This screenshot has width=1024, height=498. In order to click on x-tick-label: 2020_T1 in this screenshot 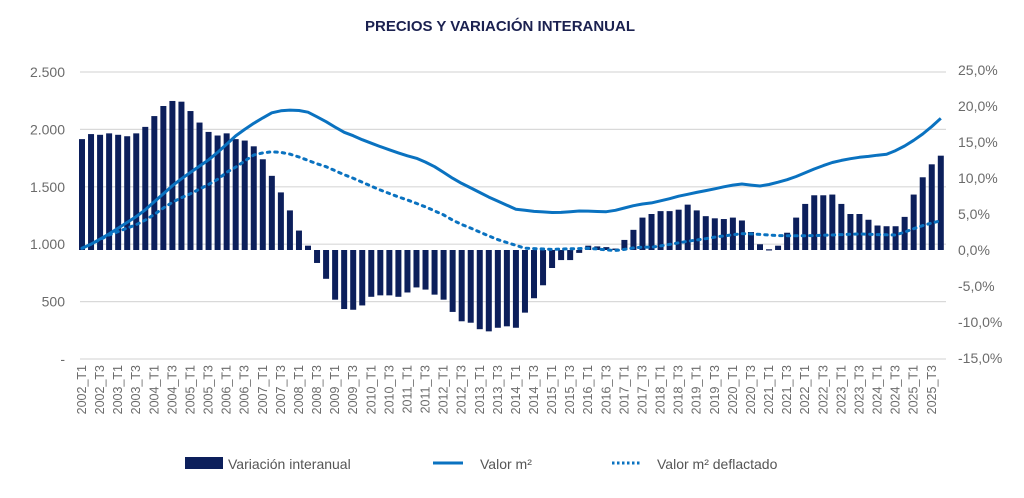, I will do `click(733, 389)`.